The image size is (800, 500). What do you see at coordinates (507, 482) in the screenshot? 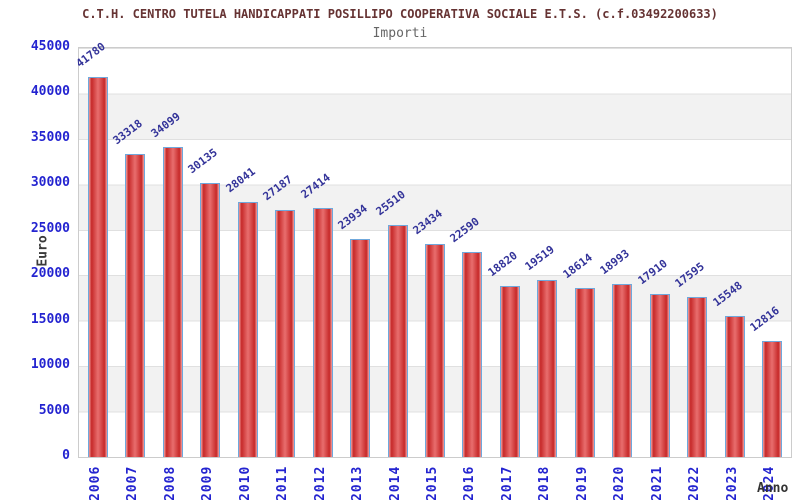
I see `x-tick-label-2017: 2017` at bounding box center [507, 482].